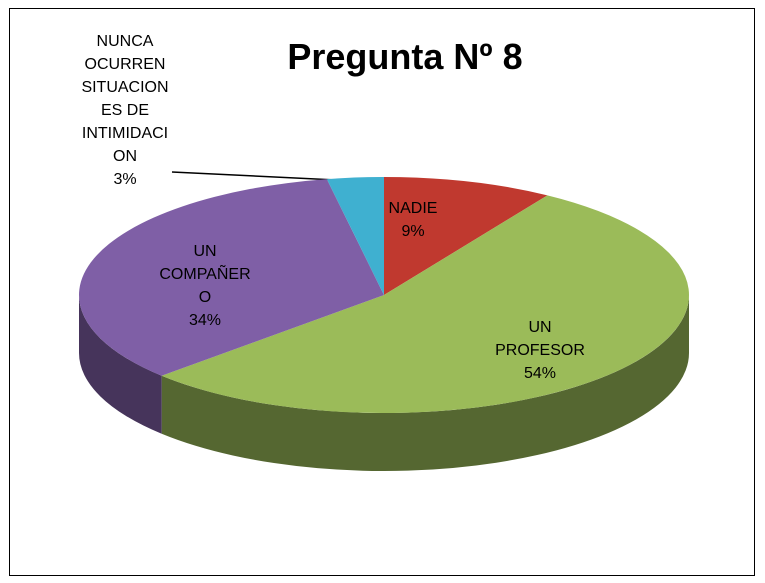 The height and width of the screenshot is (583, 765). What do you see at coordinates (413, 208) in the screenshot?
I see `category-label: NADIE` at bounding box center [413, 208].